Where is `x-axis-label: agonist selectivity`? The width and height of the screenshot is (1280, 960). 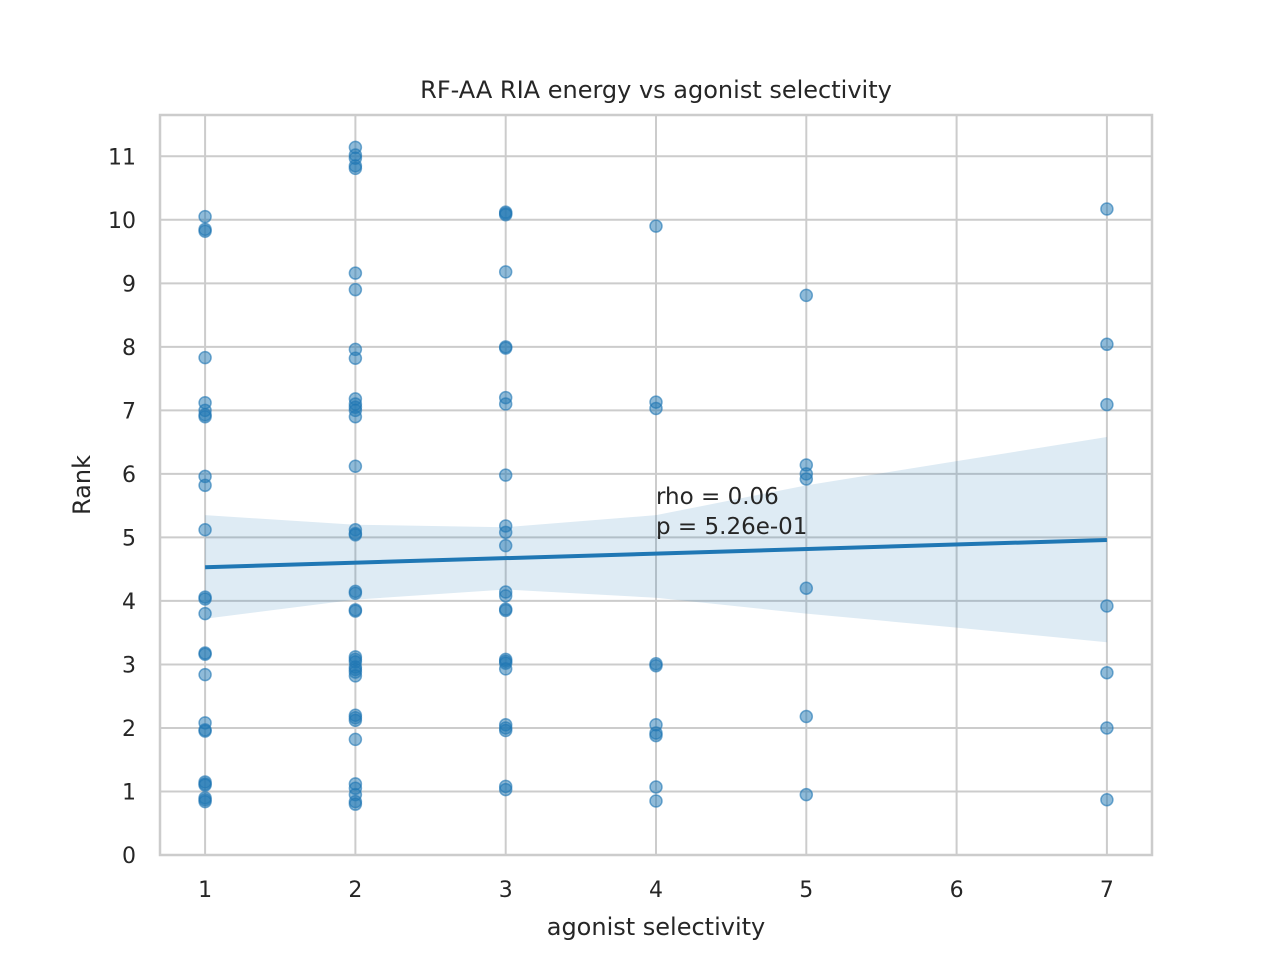 x-axis-label: agonist selectivity is located at coordinates (656, 927).